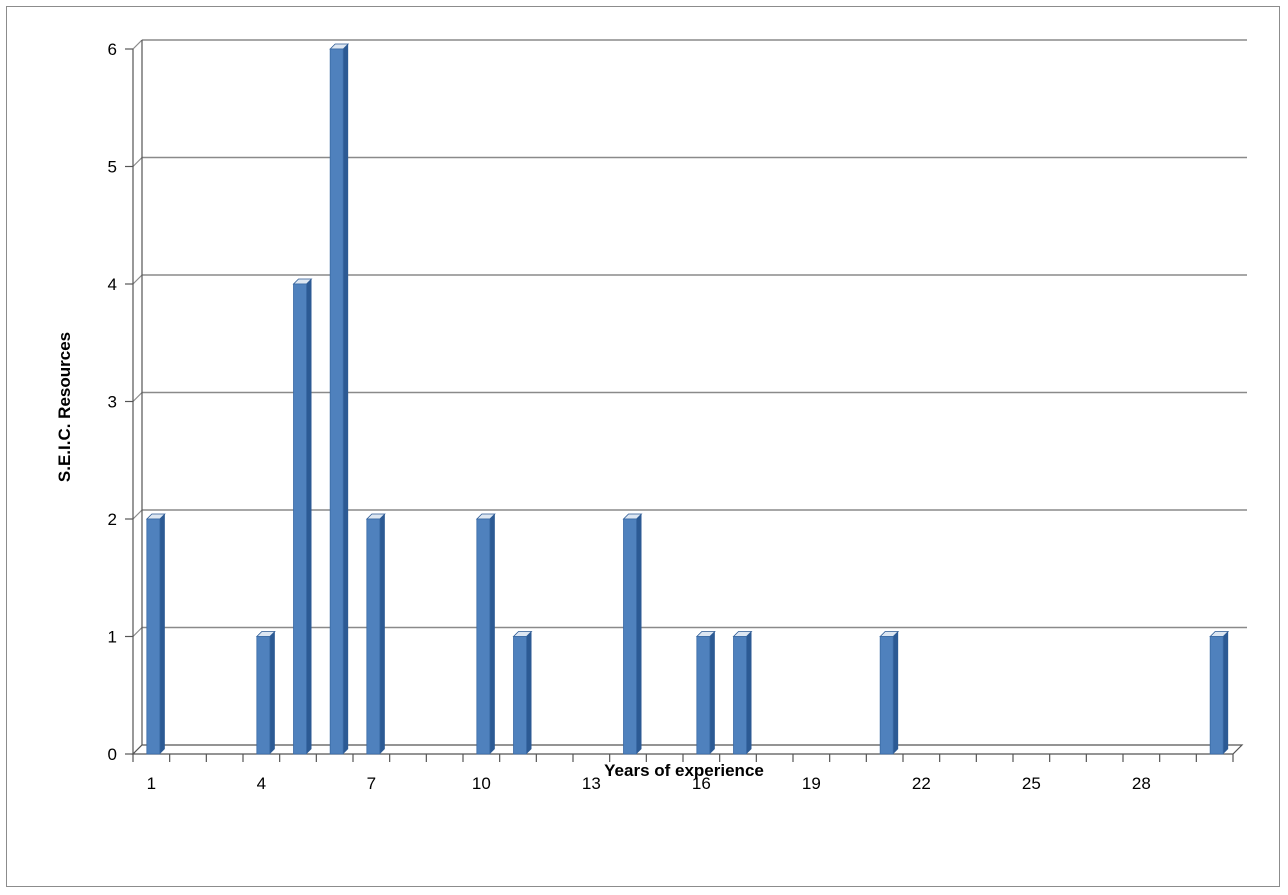  Describe the element at coordinates (591, 783) in the screenshot. I see `x-tick-label: 13` at that location.